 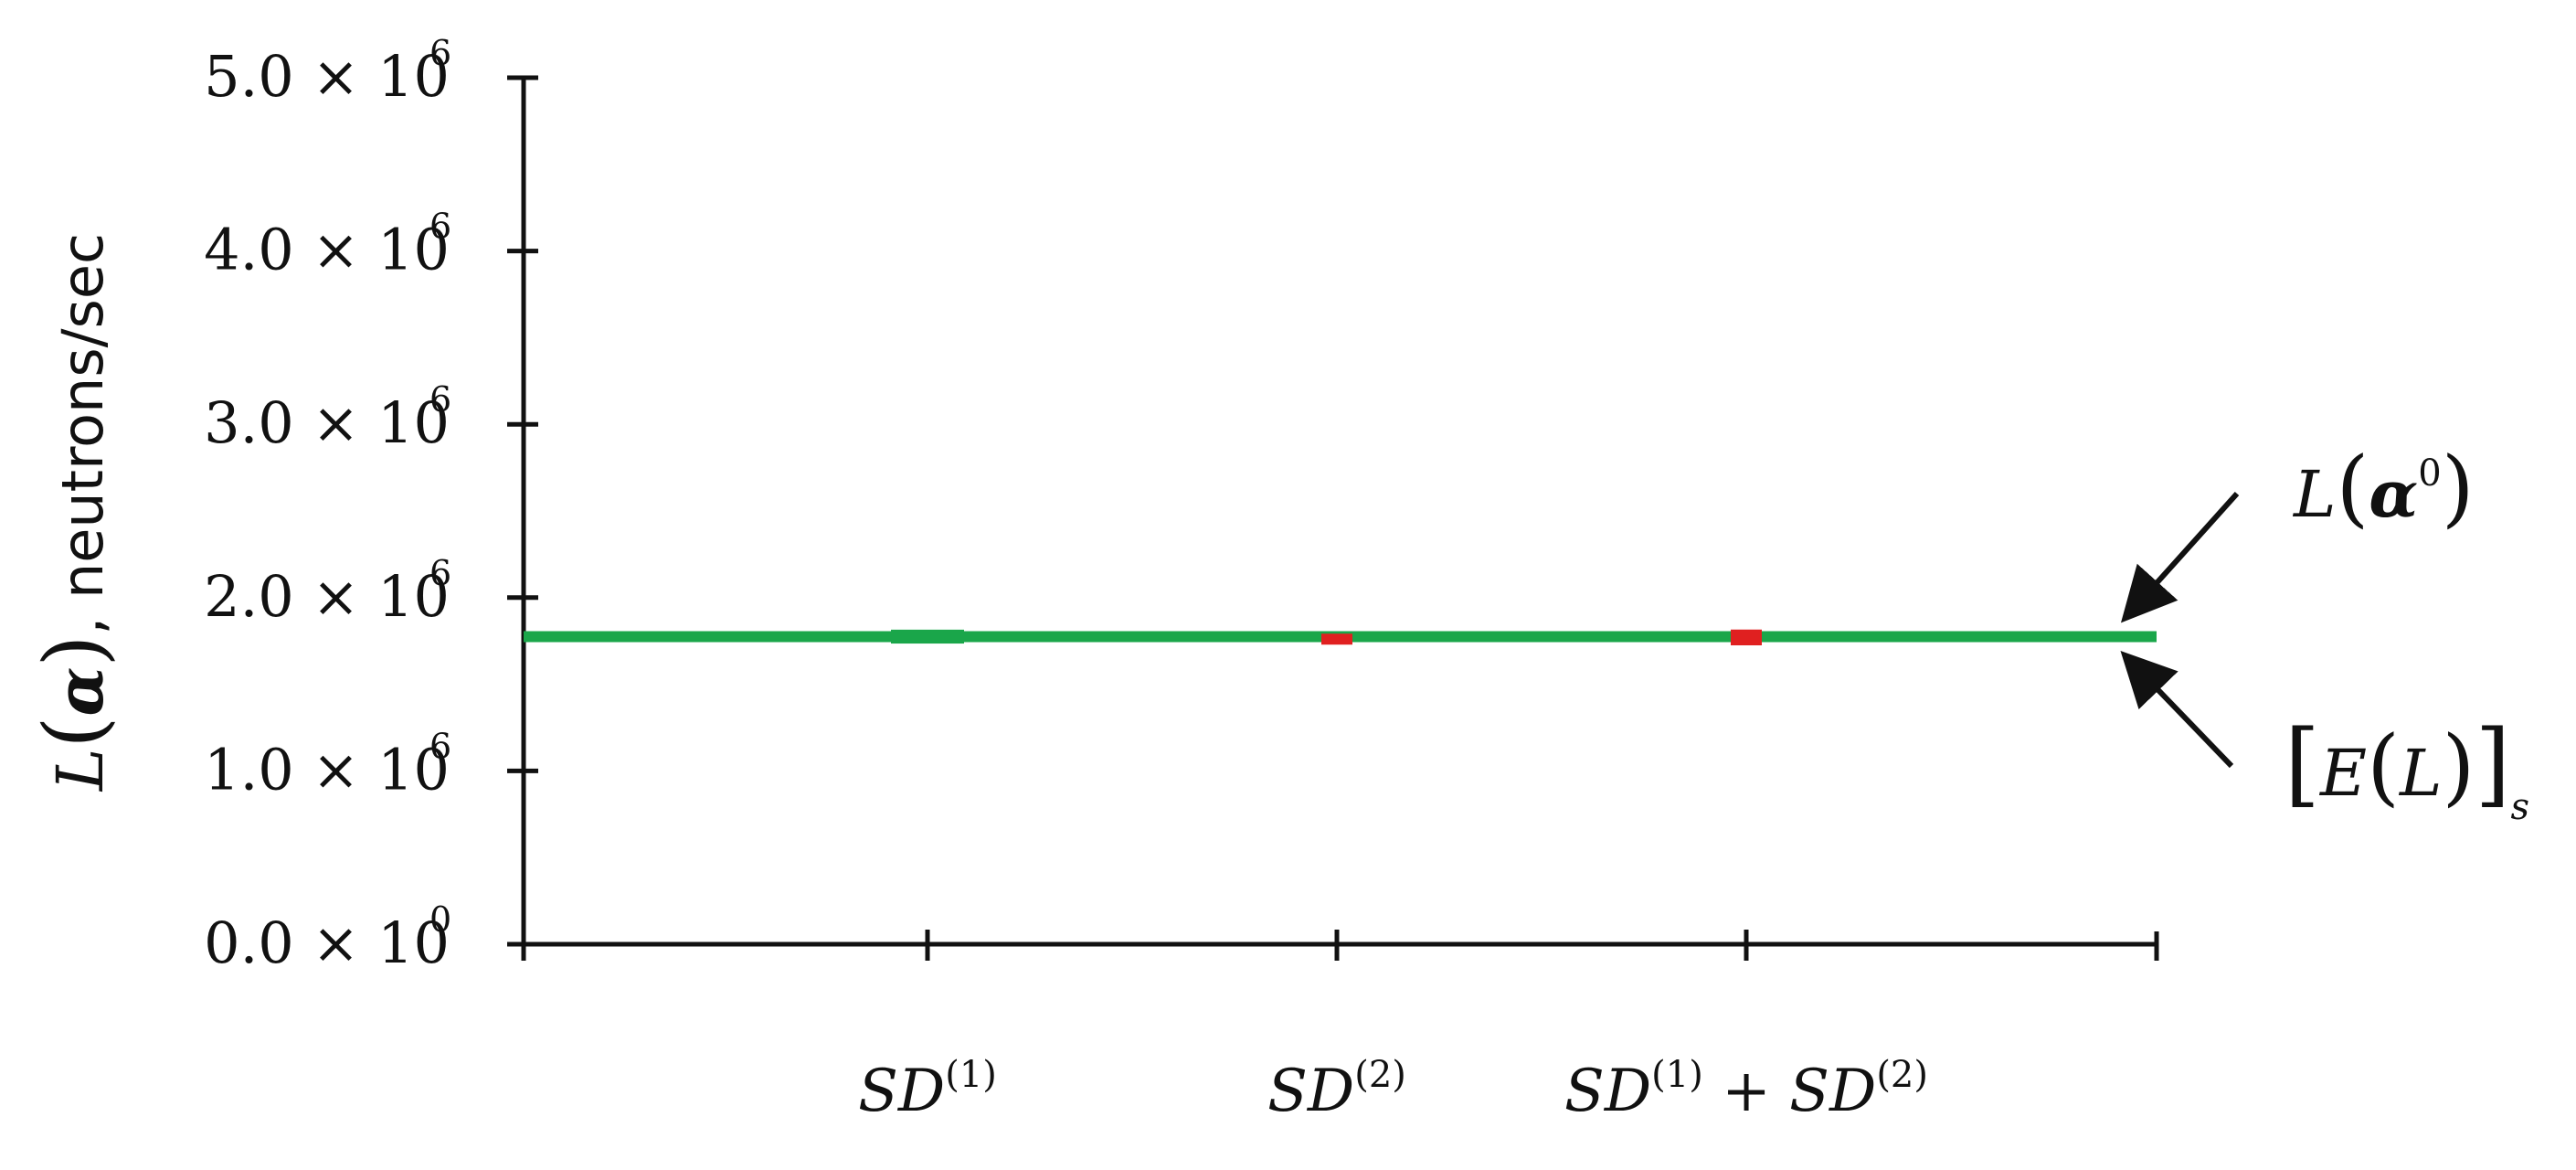 I want to click on annotation-L-alpha0: L(α0), so click(x=2383, y=488).